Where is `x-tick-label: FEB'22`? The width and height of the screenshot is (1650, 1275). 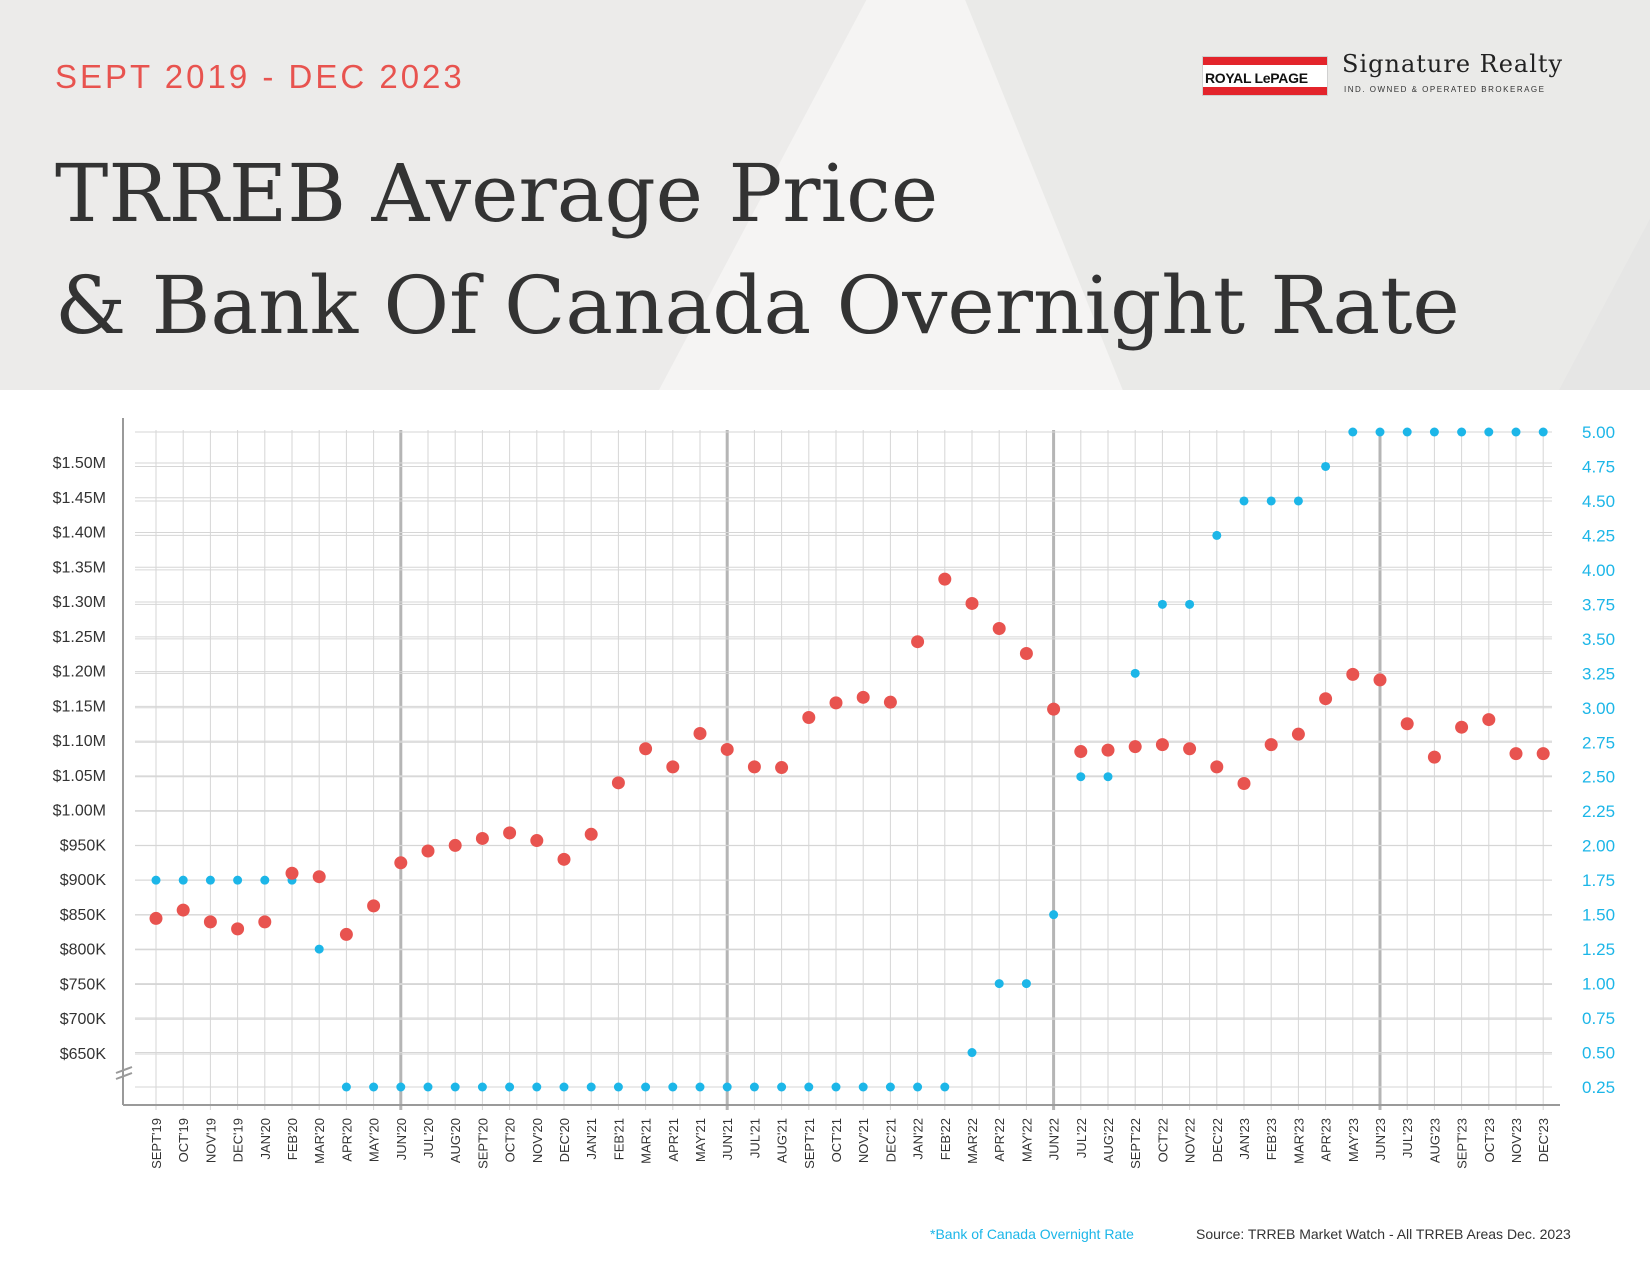 x-tick-label: FEB'22 is located at coordinates (945, 1139).